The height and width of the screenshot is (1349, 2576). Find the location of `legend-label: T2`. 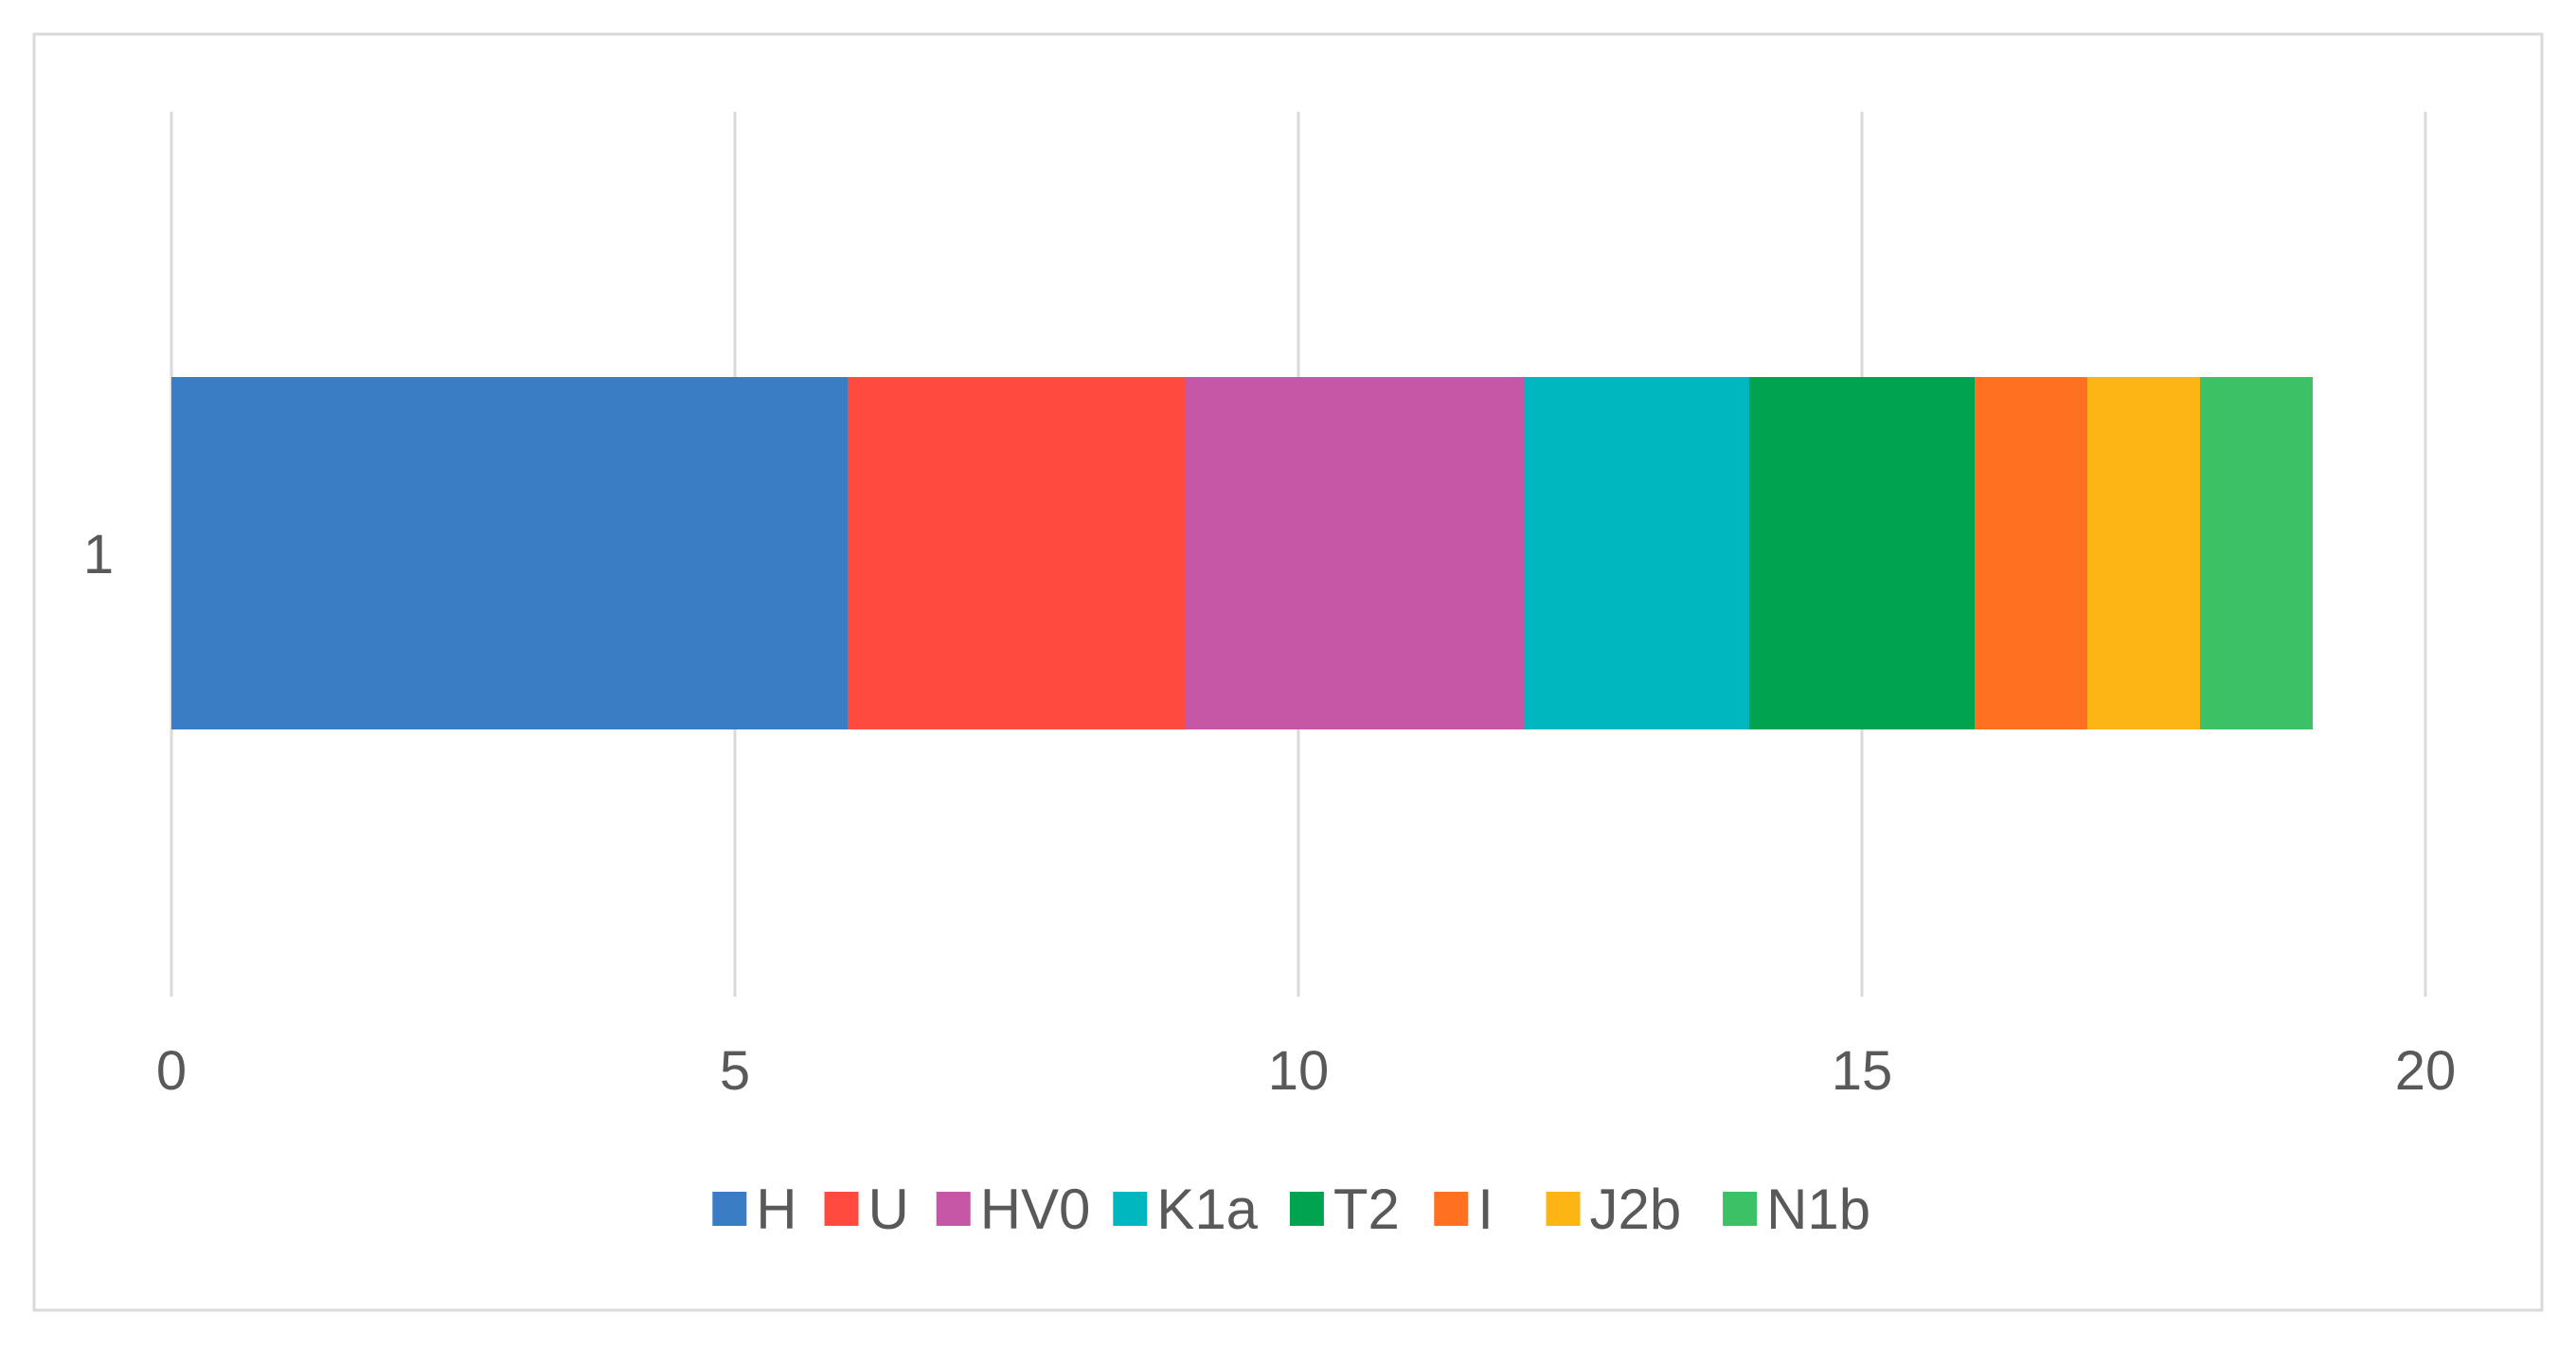

legend-label: T2 is located at coordinates (1366, 1209).